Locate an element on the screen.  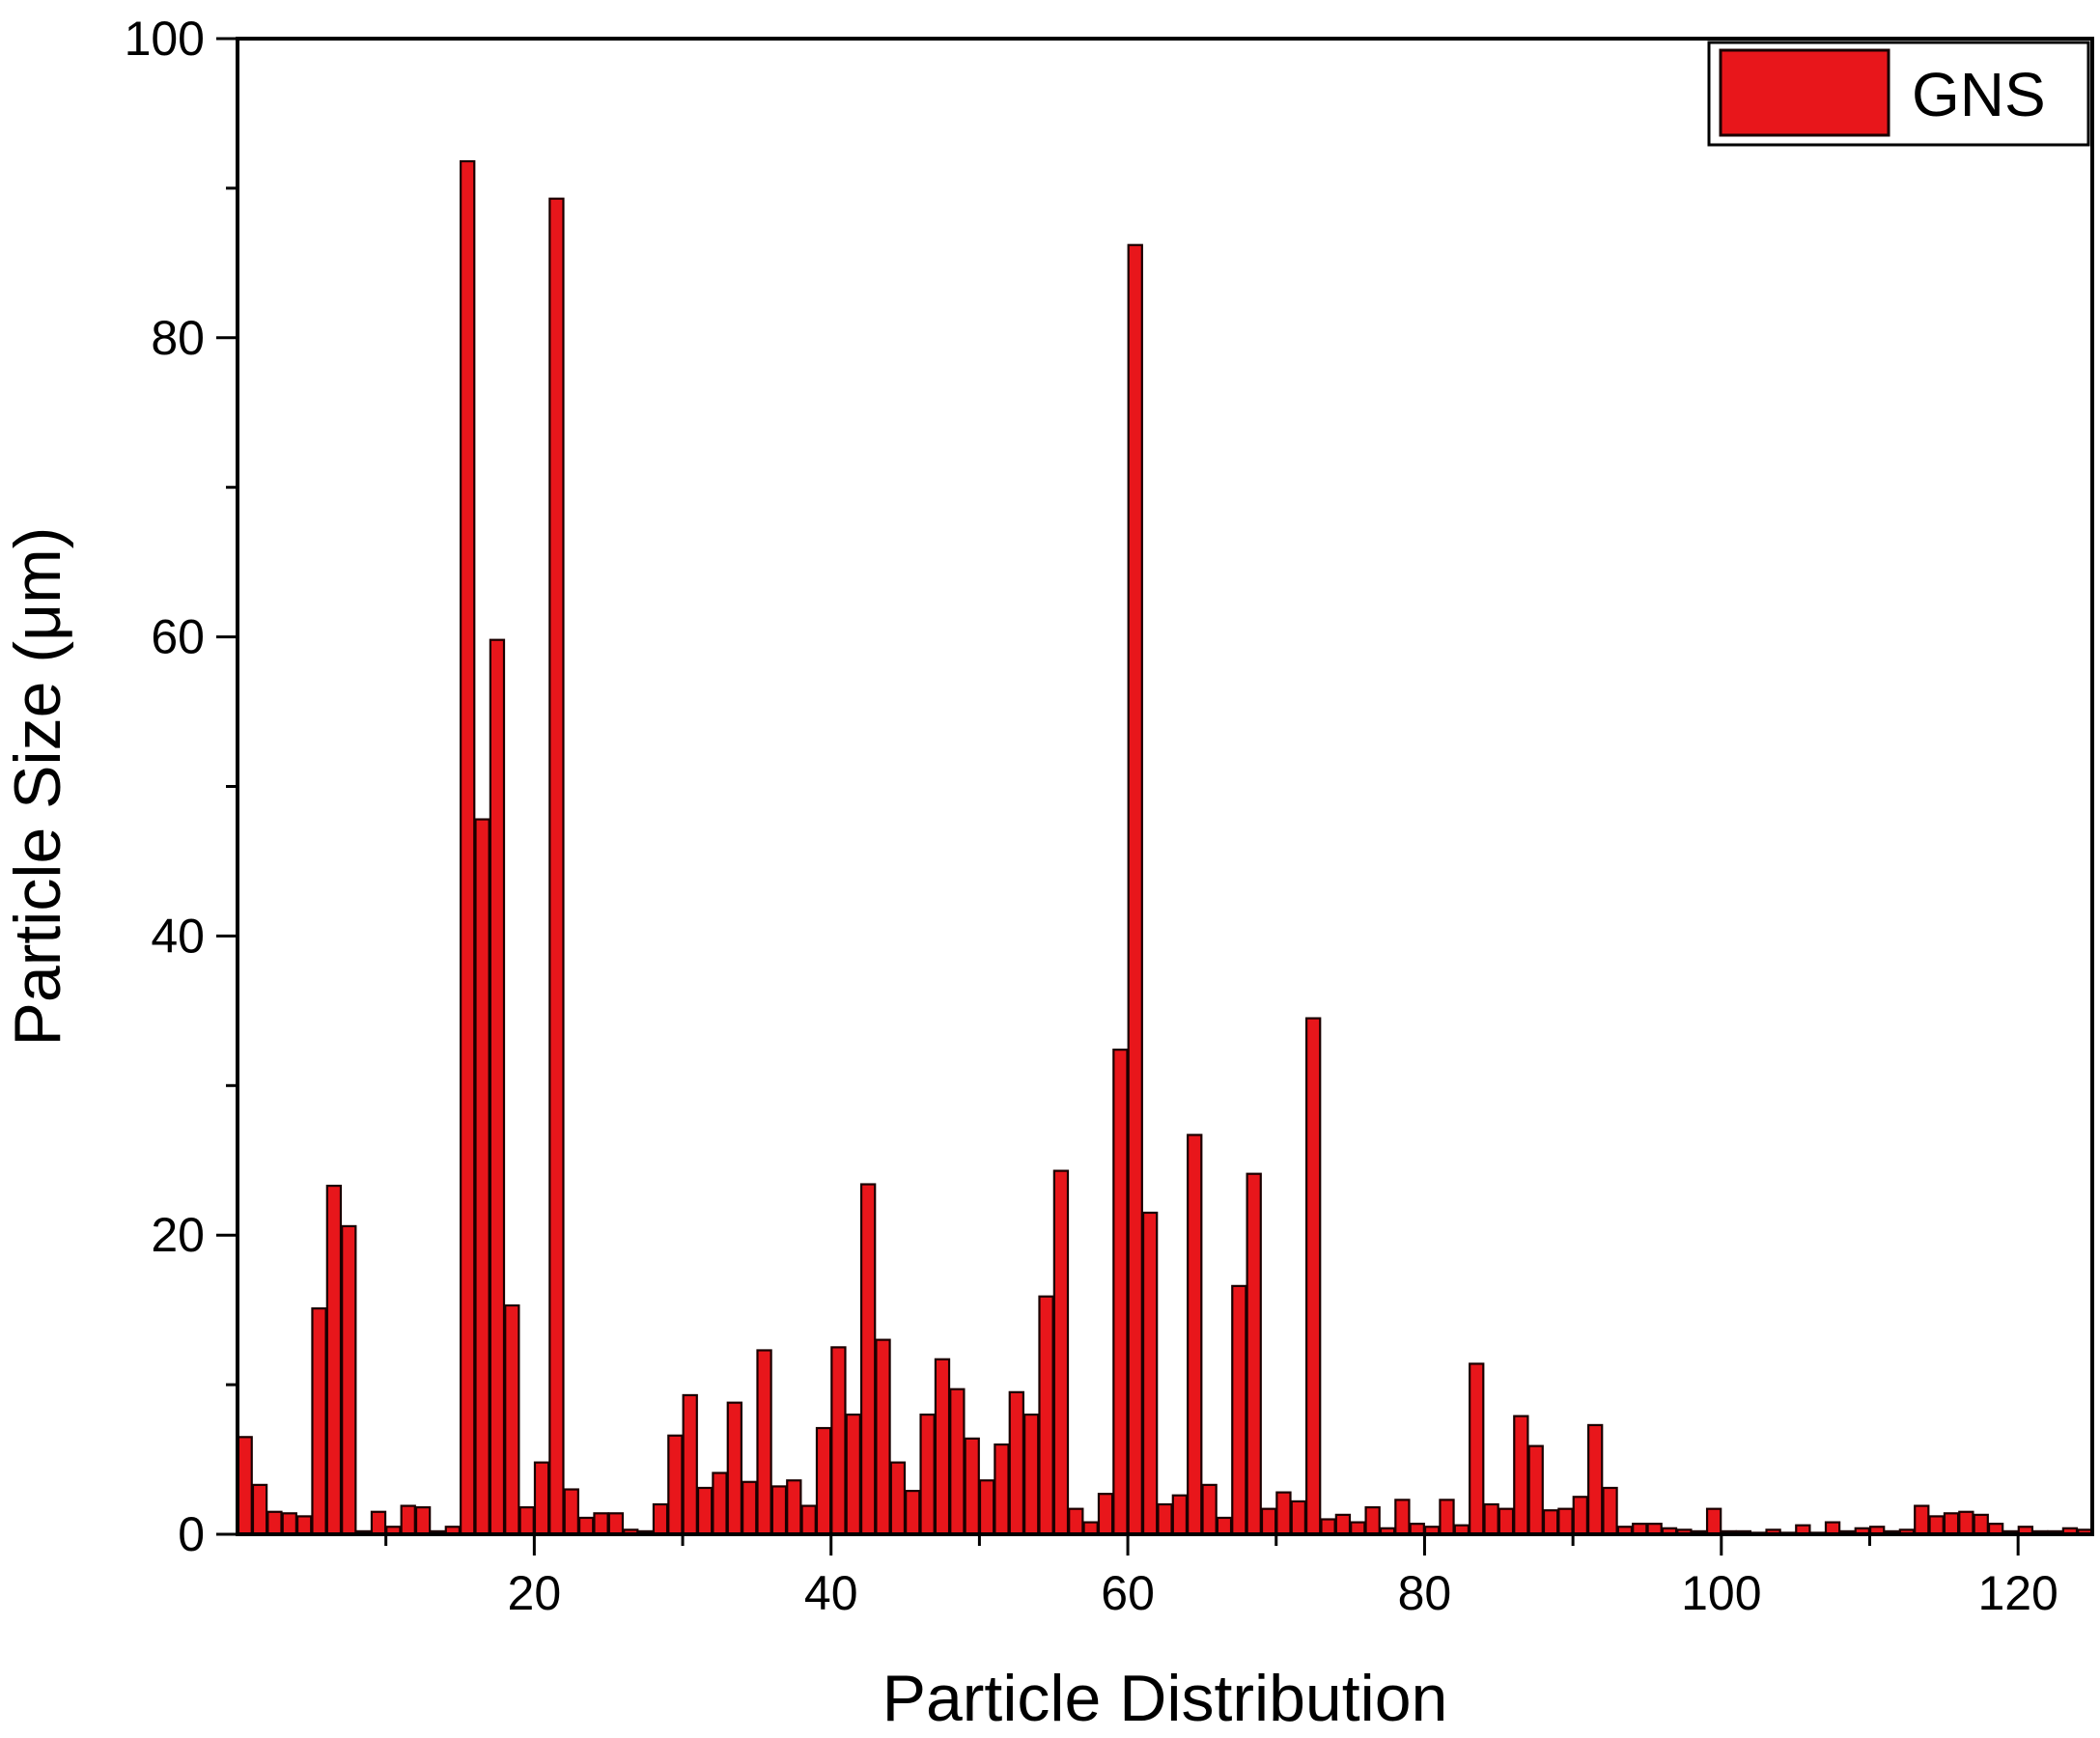
y-tick-label-100: 100 is located at coordinates (165, 39).